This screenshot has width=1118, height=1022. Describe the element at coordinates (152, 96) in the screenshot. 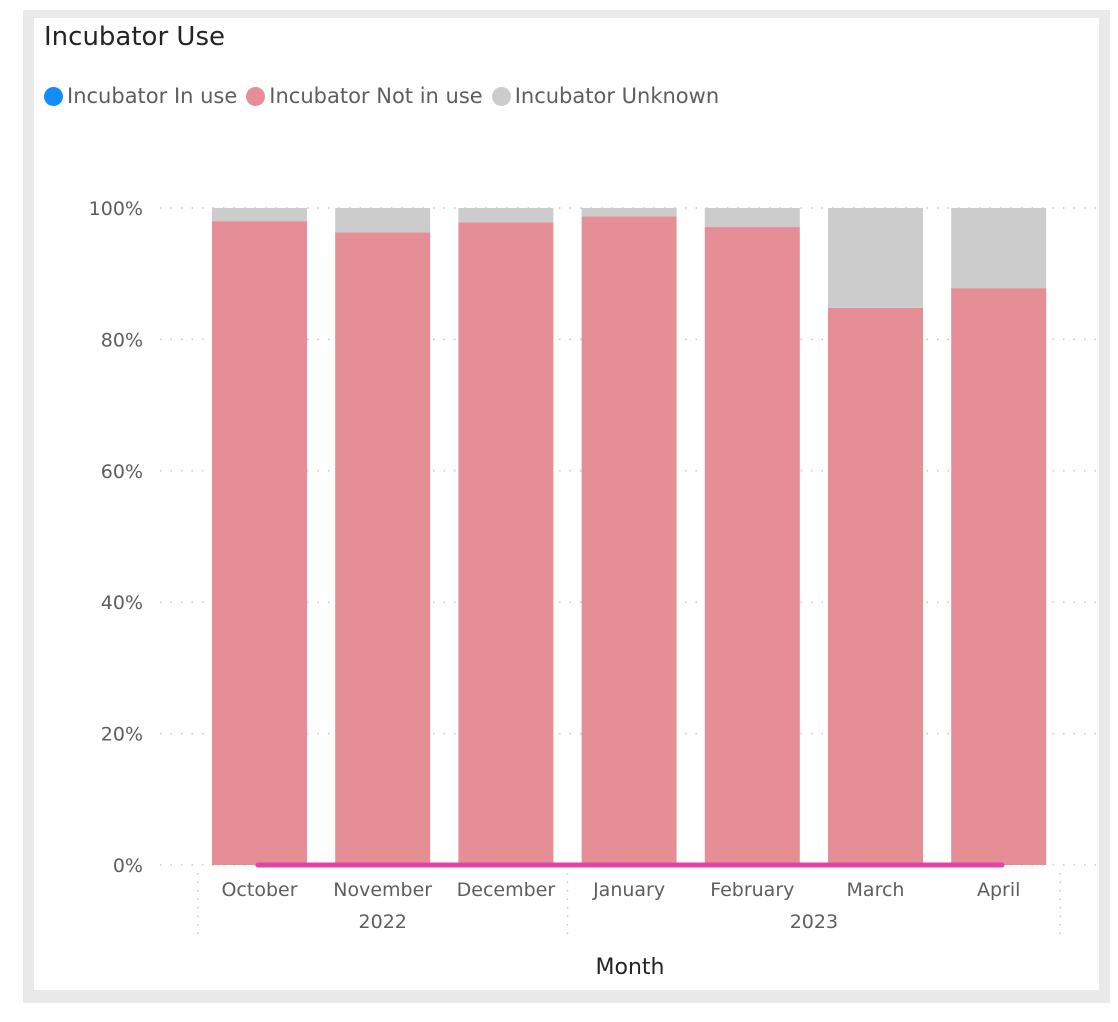

I see `legend-label: Incubator In use` at that location.